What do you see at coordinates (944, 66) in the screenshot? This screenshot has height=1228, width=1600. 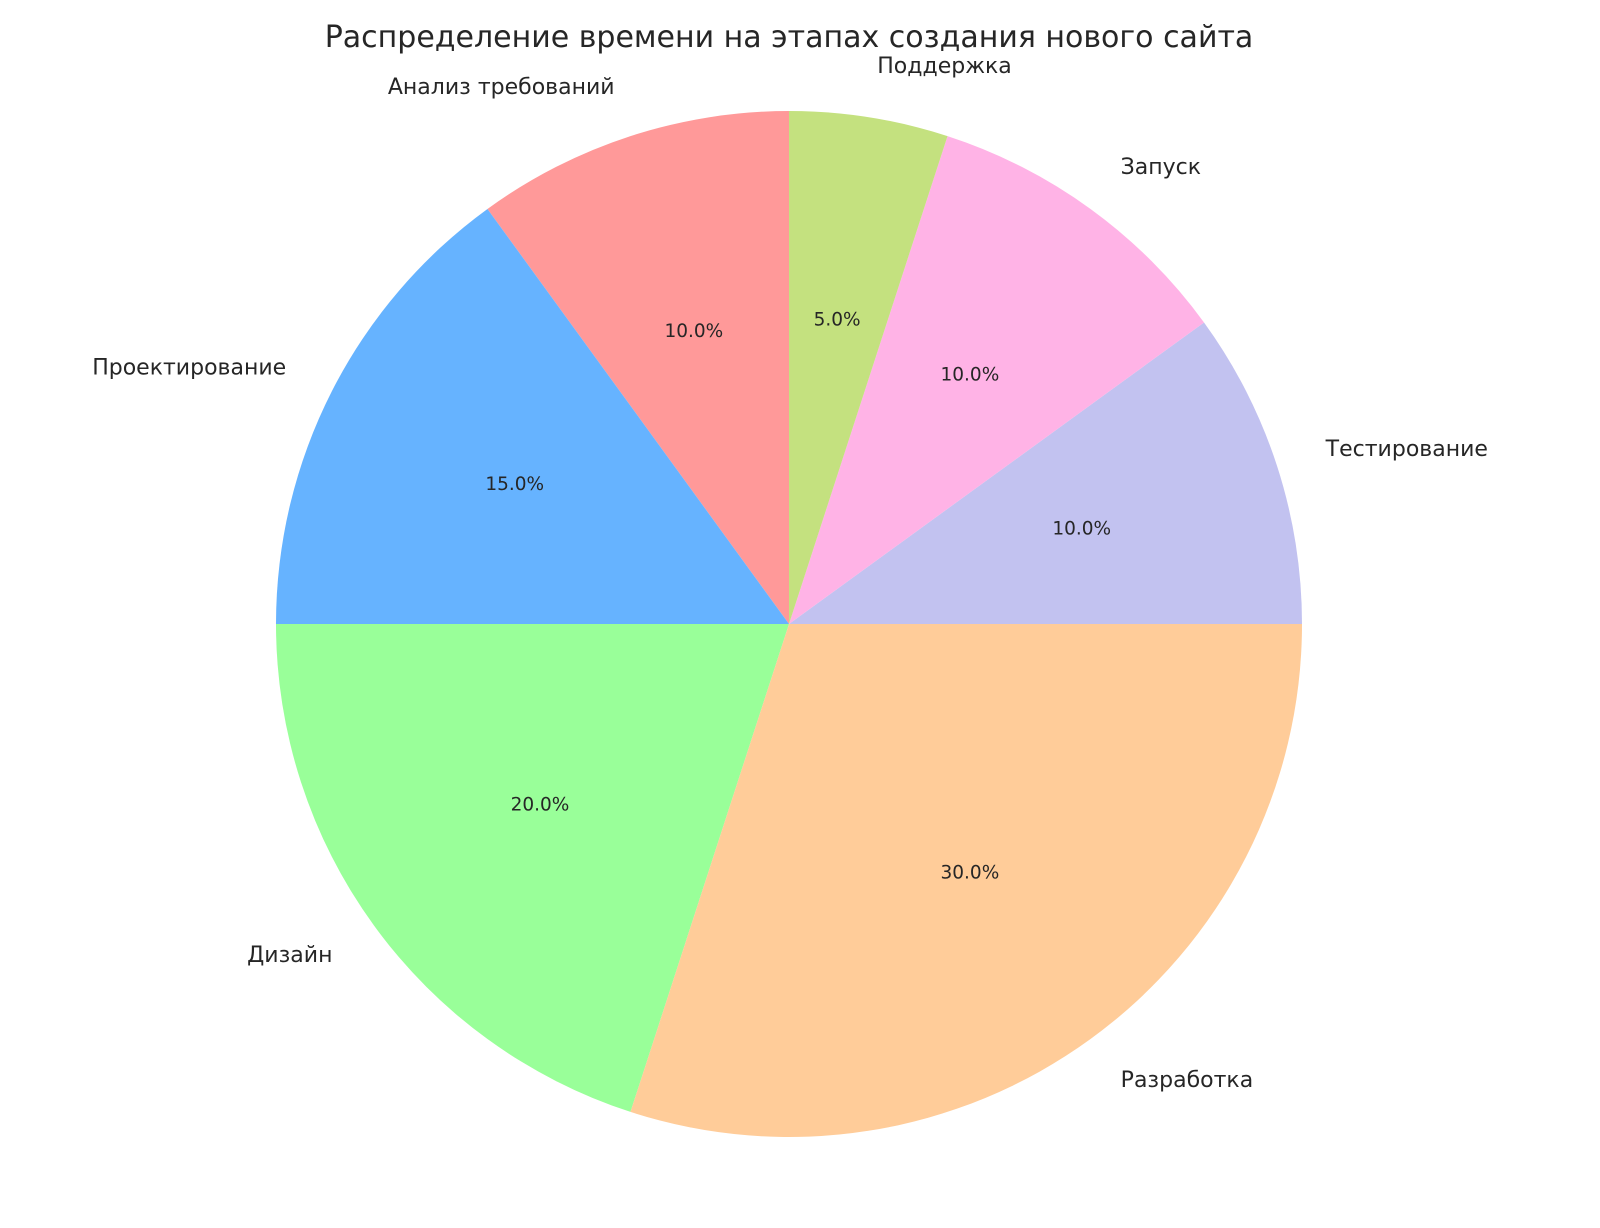 I see `slice-label: Поддержка` at bounding box center [944, 66].